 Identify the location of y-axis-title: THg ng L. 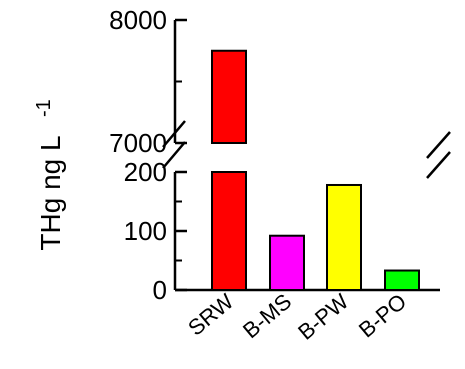
(50, 192).